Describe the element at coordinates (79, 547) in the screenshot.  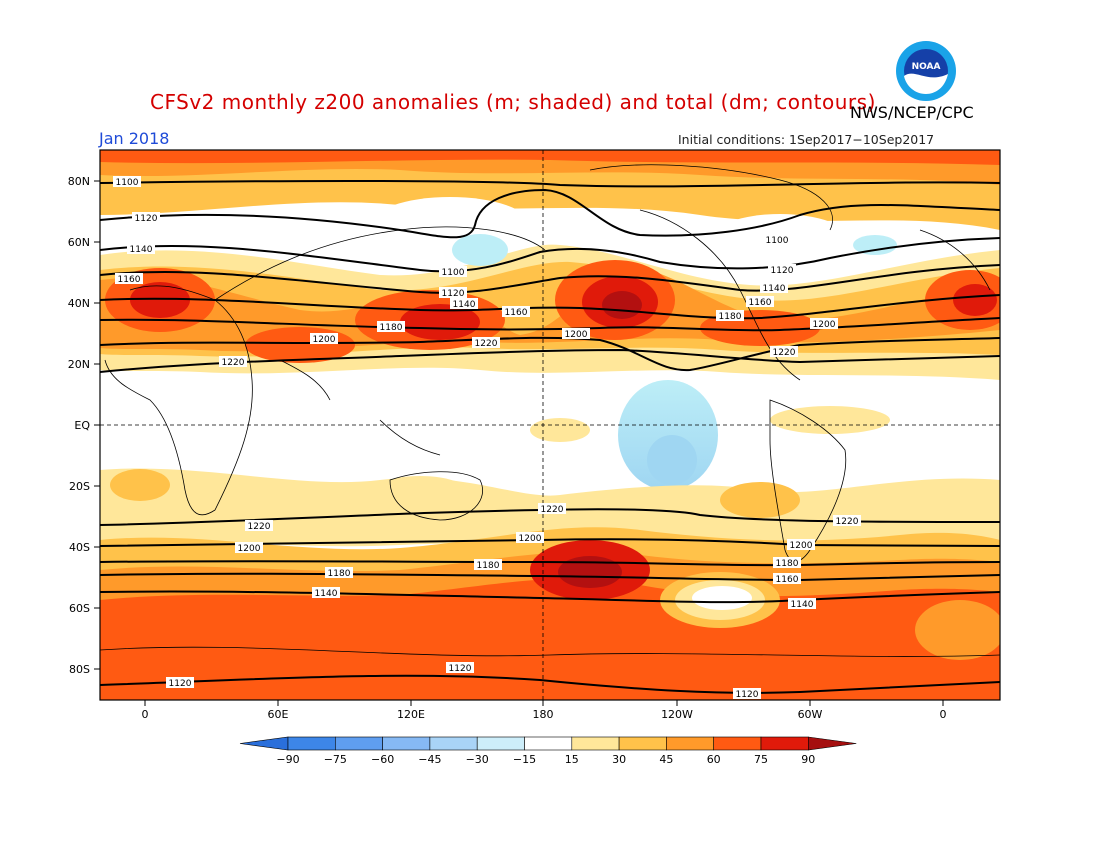
I see `lat-label: 40S` at that location.